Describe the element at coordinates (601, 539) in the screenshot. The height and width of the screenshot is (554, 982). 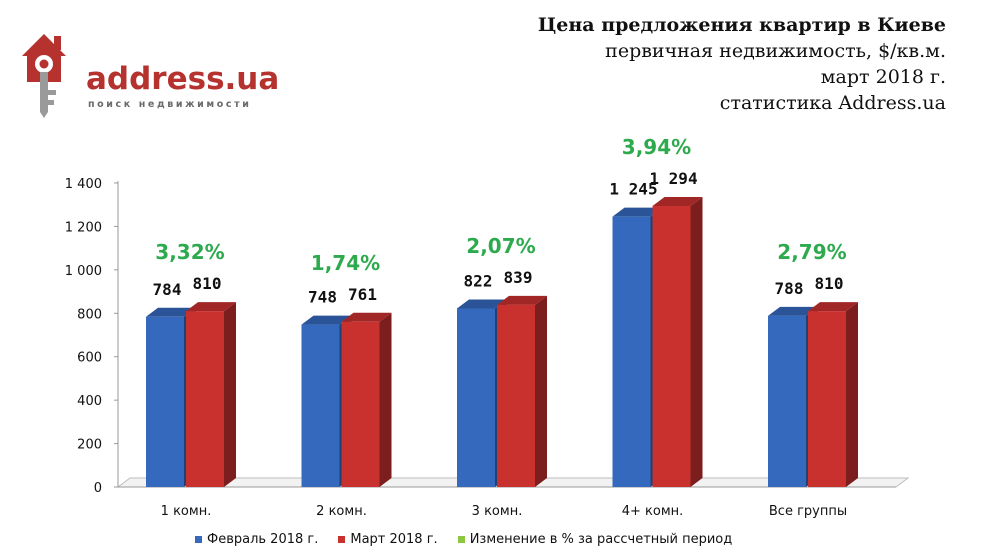
I see `legend-label-change: Изменение в % за рассчетный период` at that location.